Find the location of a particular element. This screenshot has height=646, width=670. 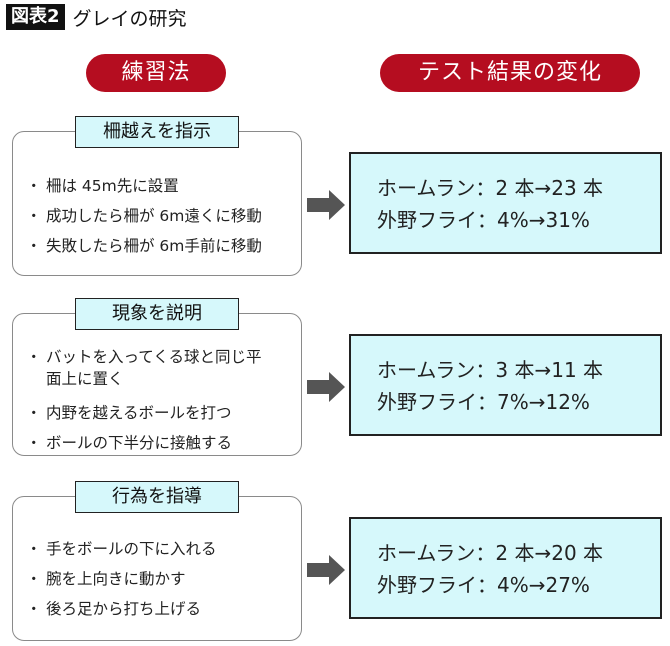

method-item: ボールの下半分に接触する is located at coordinates (144, 443).